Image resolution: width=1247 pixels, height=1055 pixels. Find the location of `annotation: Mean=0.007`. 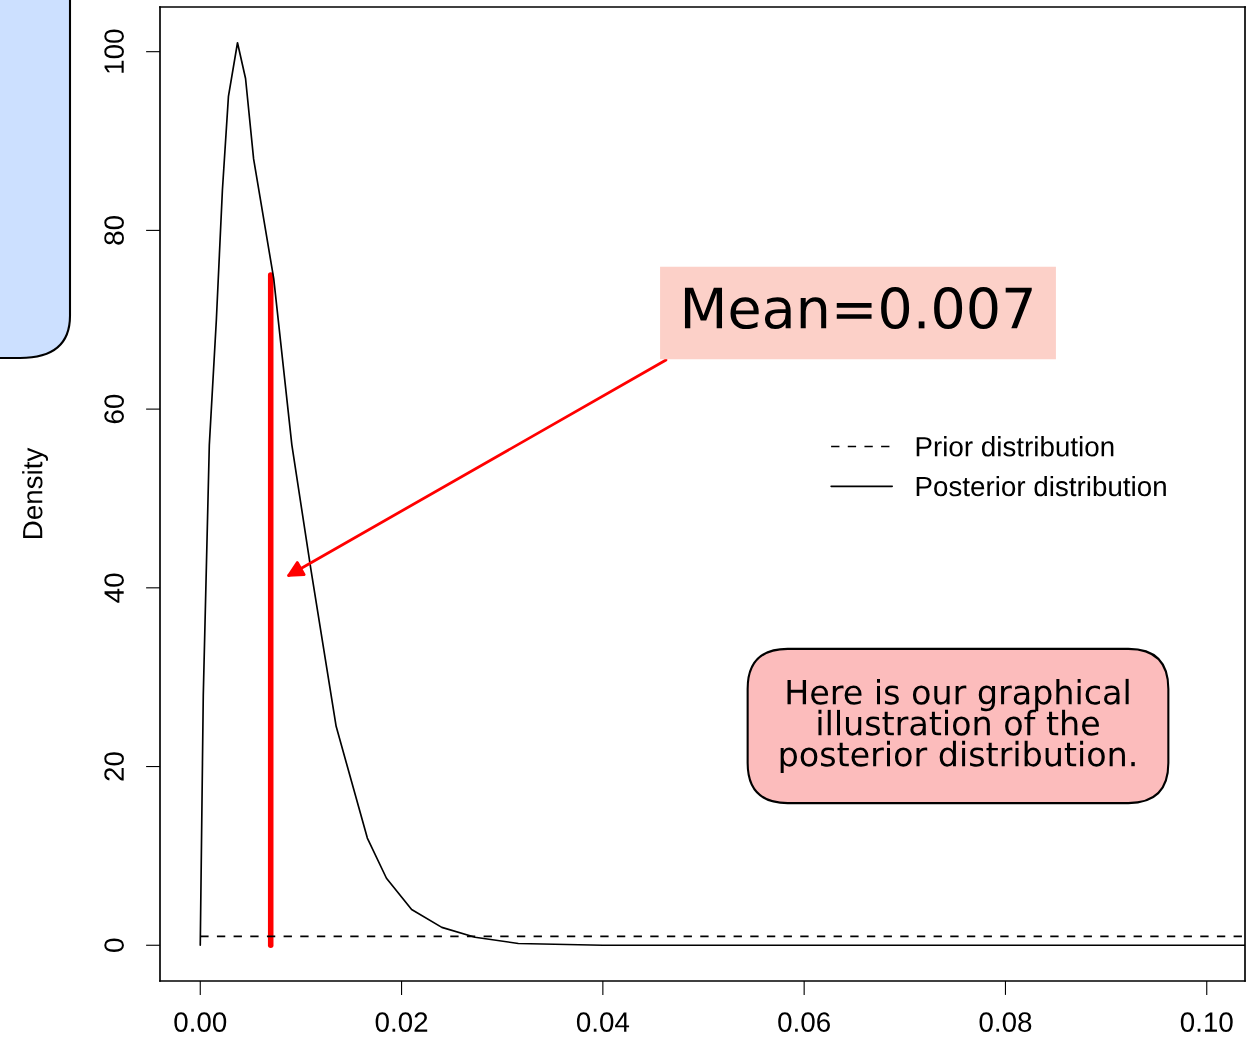

annotation: Mean=0.007 is located at coordinates (858, 308).